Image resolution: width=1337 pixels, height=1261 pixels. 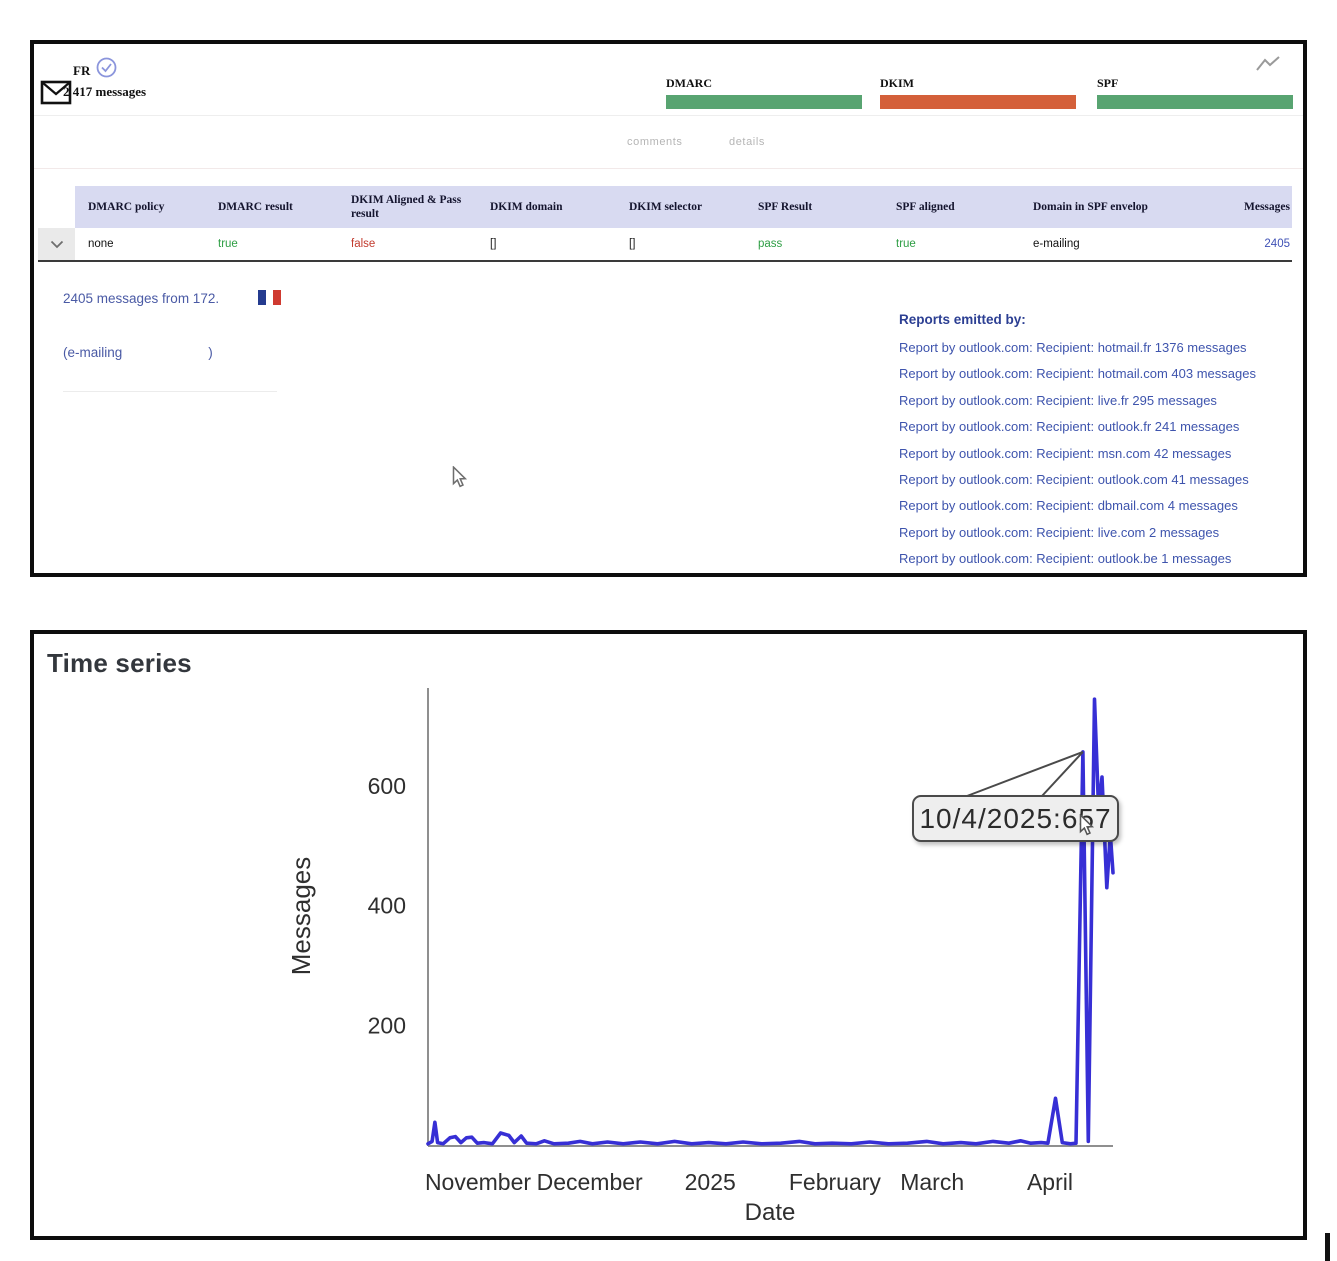 I want to click on chart-tooltip: 10/4/2025:657, so click(x=1015, y=818).